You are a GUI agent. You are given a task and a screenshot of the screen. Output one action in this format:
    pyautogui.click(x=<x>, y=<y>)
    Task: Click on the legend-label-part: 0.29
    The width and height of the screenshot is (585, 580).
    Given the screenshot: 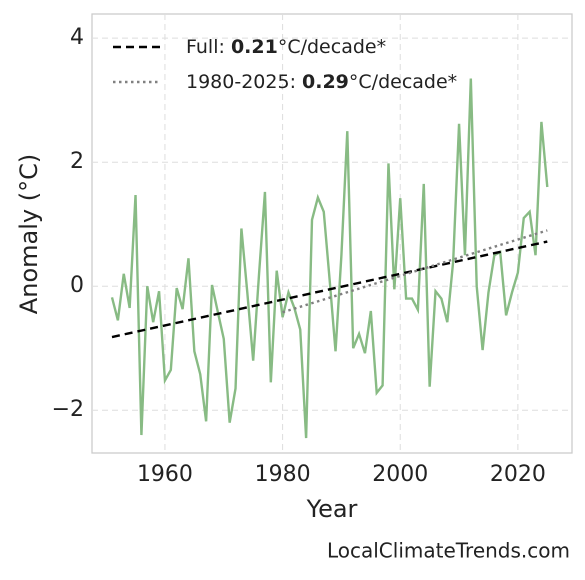 What is the action you would take?
    pyautogui.click(x=325, y=82)
    